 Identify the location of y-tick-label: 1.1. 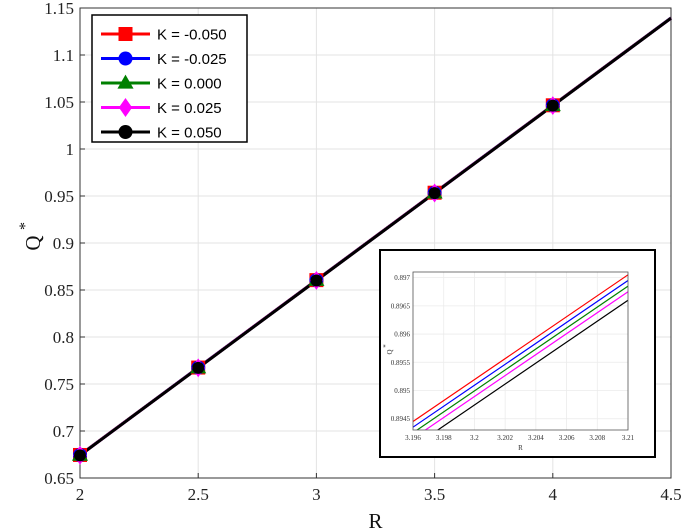
(63, 55).